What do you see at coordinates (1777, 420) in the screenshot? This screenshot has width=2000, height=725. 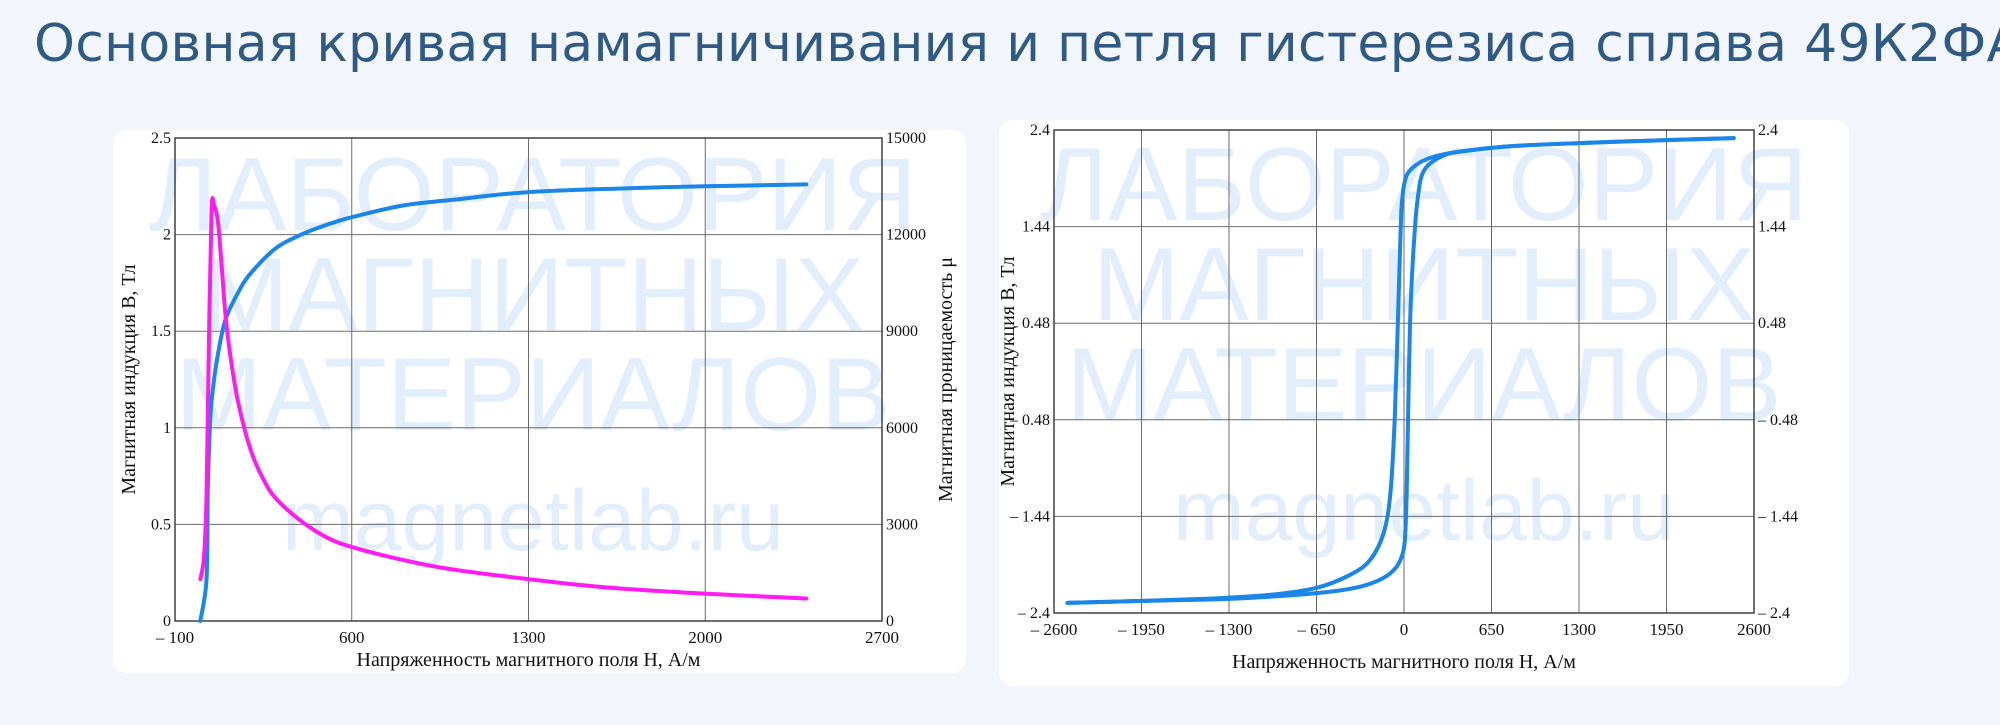 I see `y2-tick-label: – 0.48` at bounding box center [1777, 420].